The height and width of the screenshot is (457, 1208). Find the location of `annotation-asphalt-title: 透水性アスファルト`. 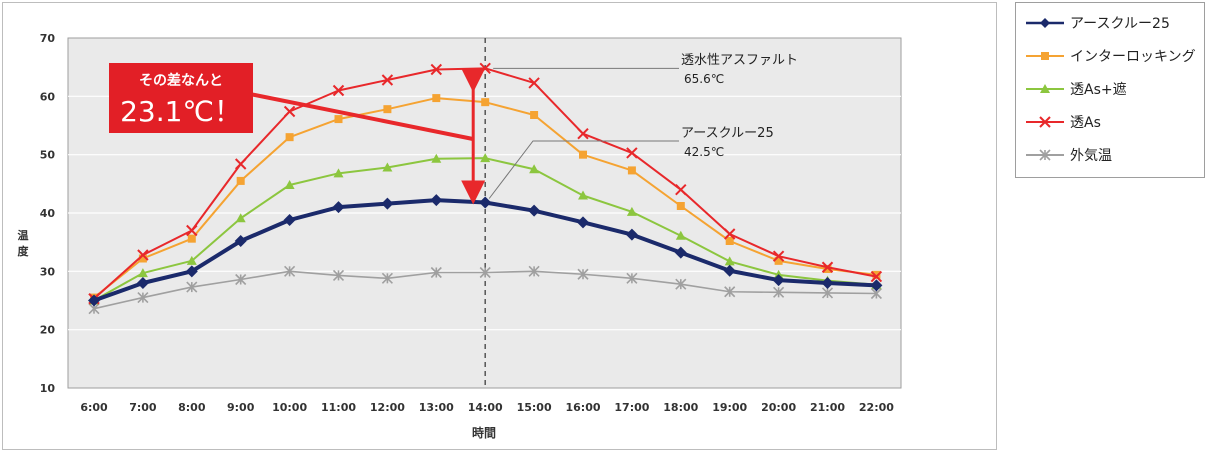

annotation-asphalt-title: 透水性アスファルト is located at coordinates (739, 60).